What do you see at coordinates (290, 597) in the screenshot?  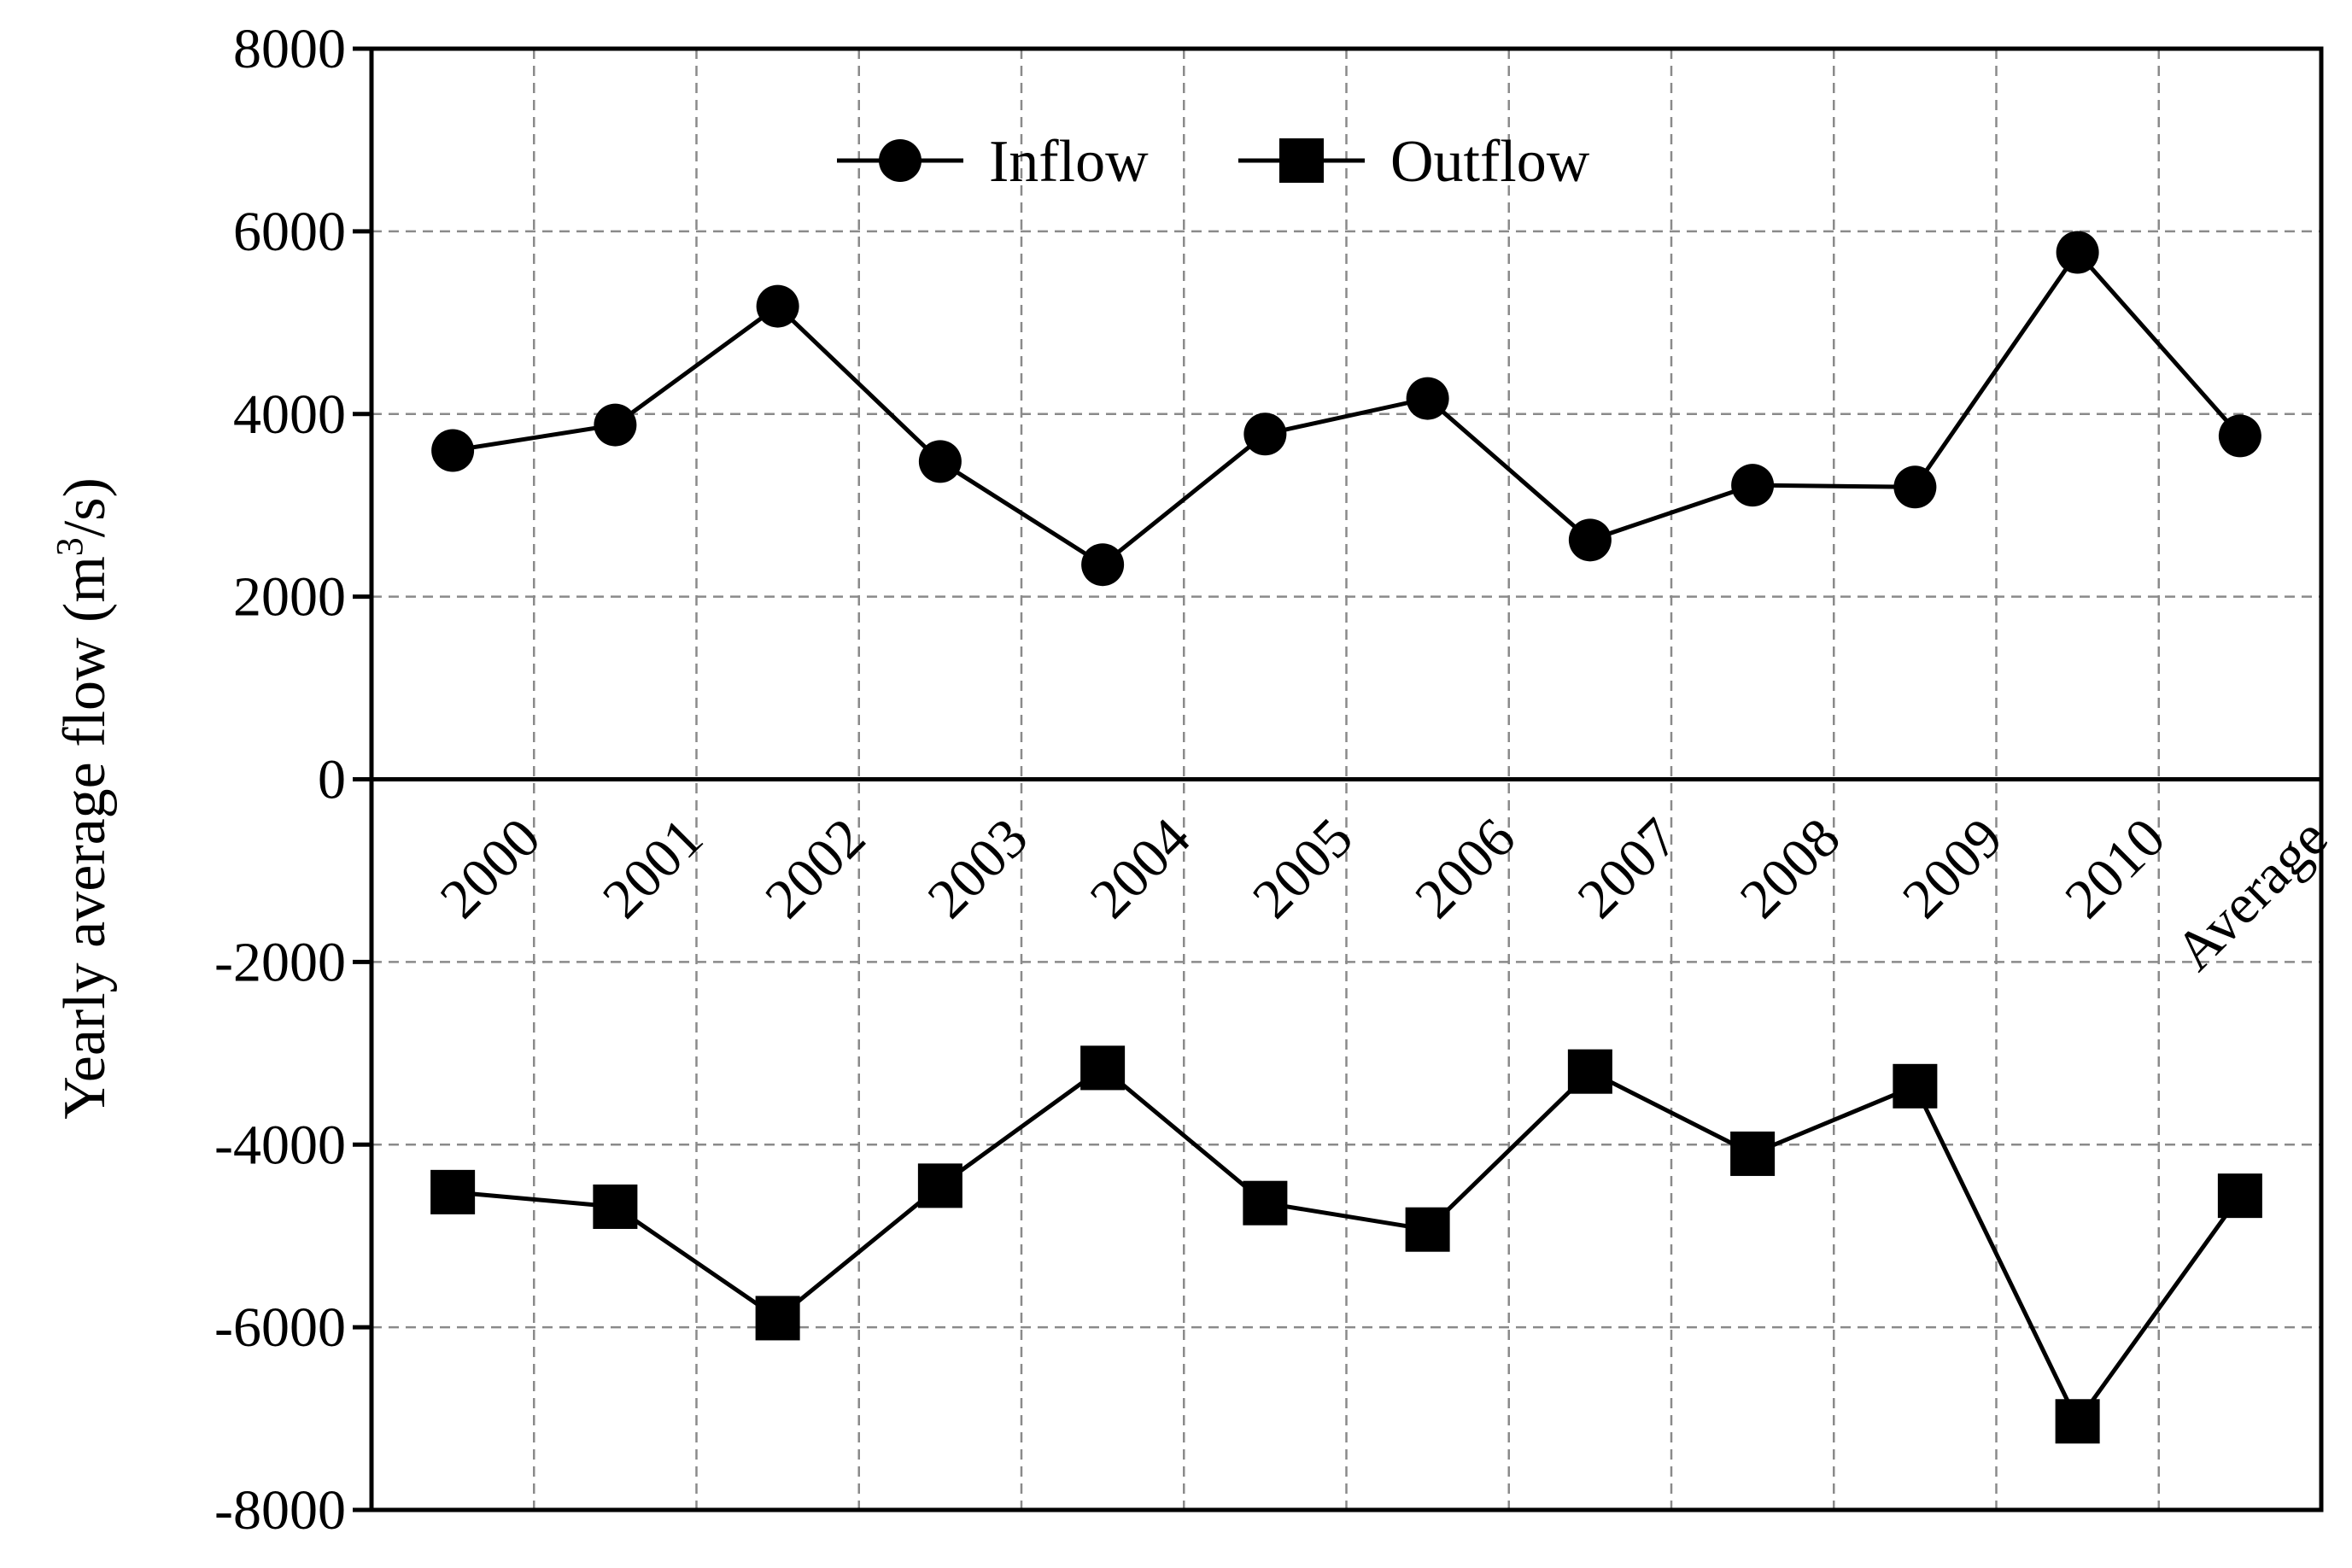 I see `y-tick-label: 2000` at bounding box center [290, 597].